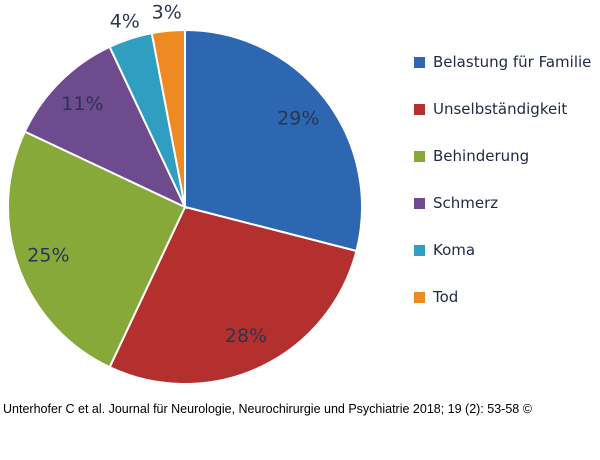 The image size is (600, 460). I want to click on legend-label: Koma, so click(454, 250).